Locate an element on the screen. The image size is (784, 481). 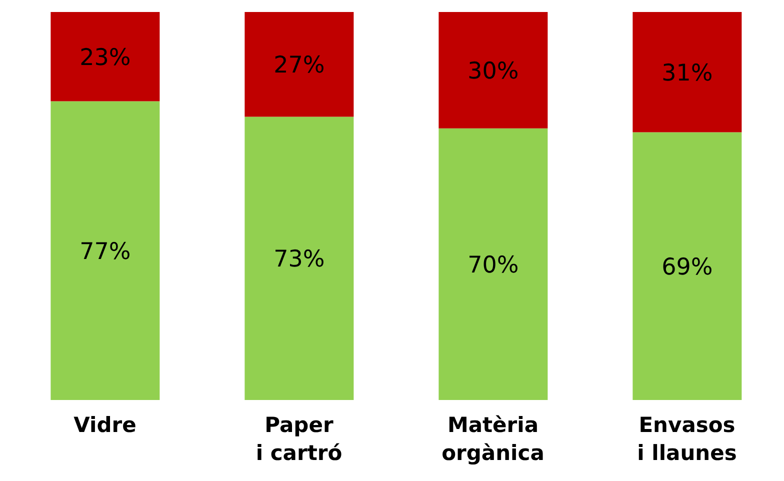
x-tick-label: Envasos i llaunes is located at coordinates (687, 439).